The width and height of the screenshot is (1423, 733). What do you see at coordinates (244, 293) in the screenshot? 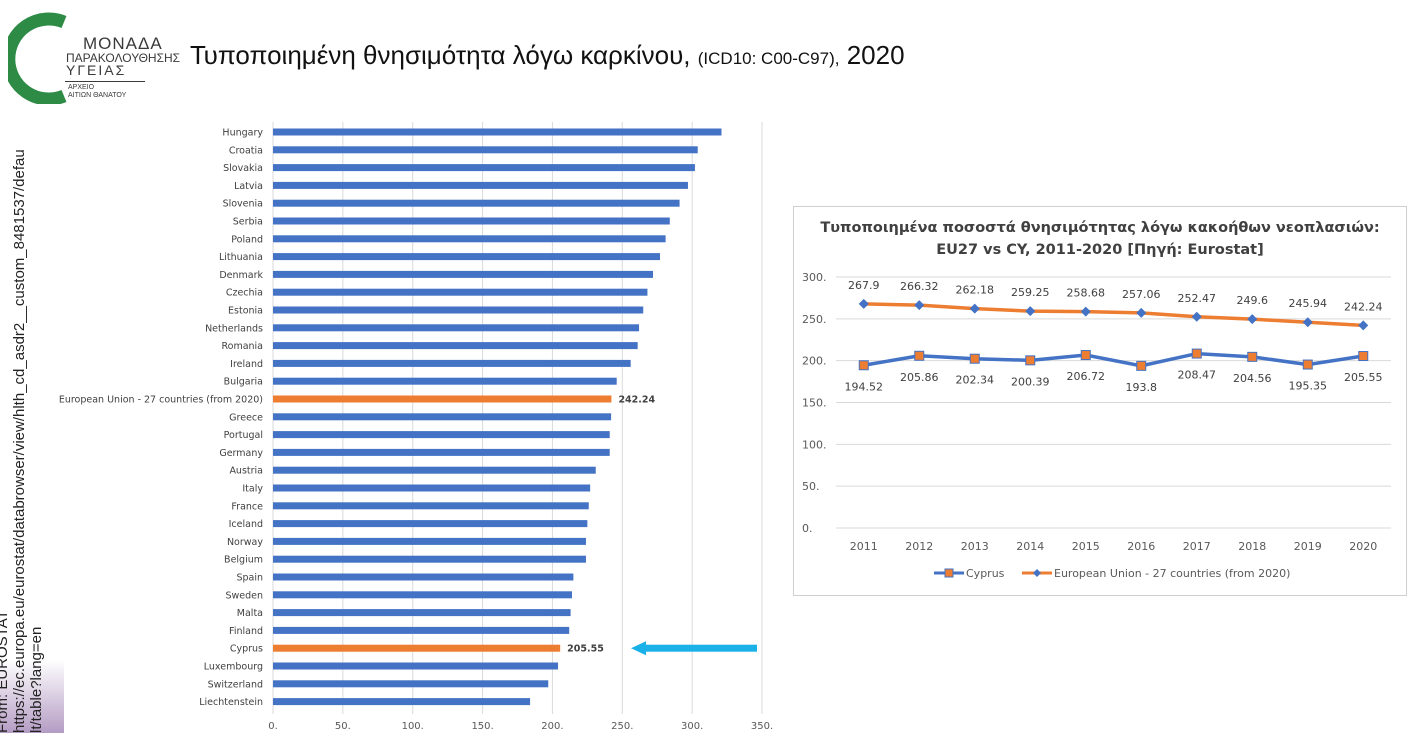
I see `bar-category-label: Czechia` at bounding box center [244, 293].